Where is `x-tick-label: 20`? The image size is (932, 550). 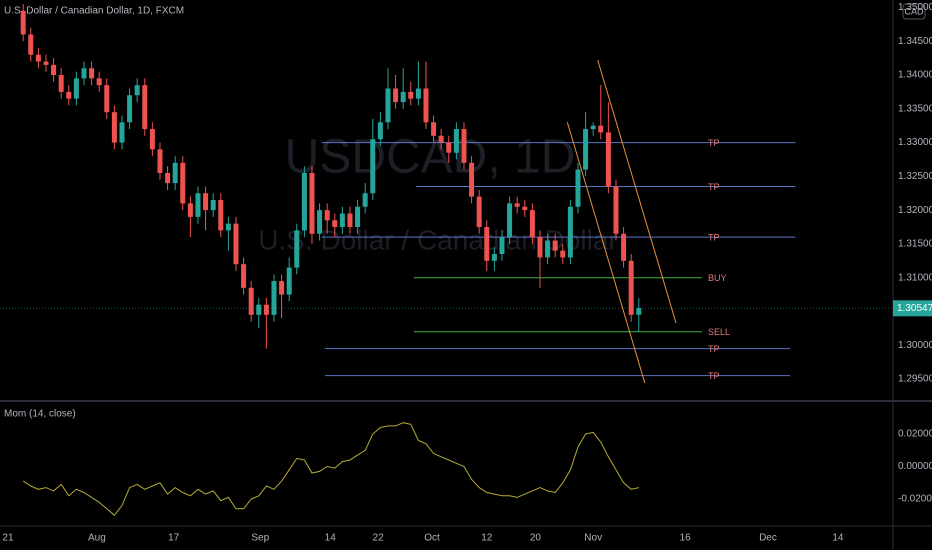
x-tick-label: 20 is located at coordinates (536, 538).